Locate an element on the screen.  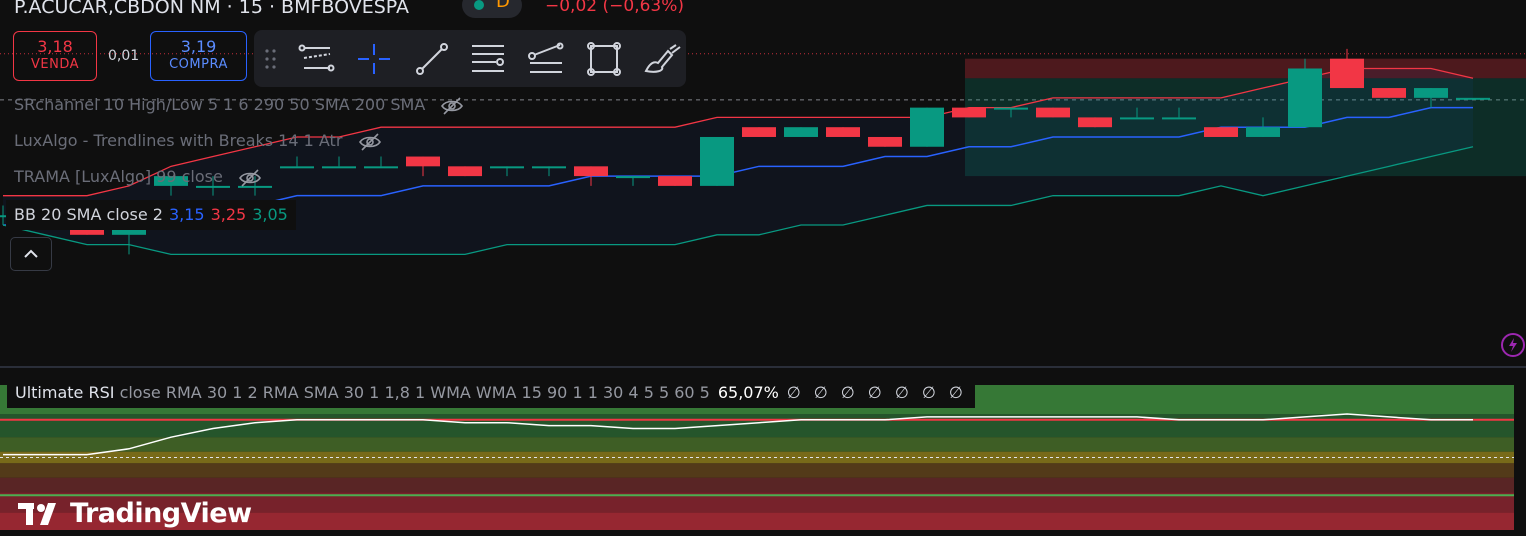
rsi-line is located at coordinates (738, 434).